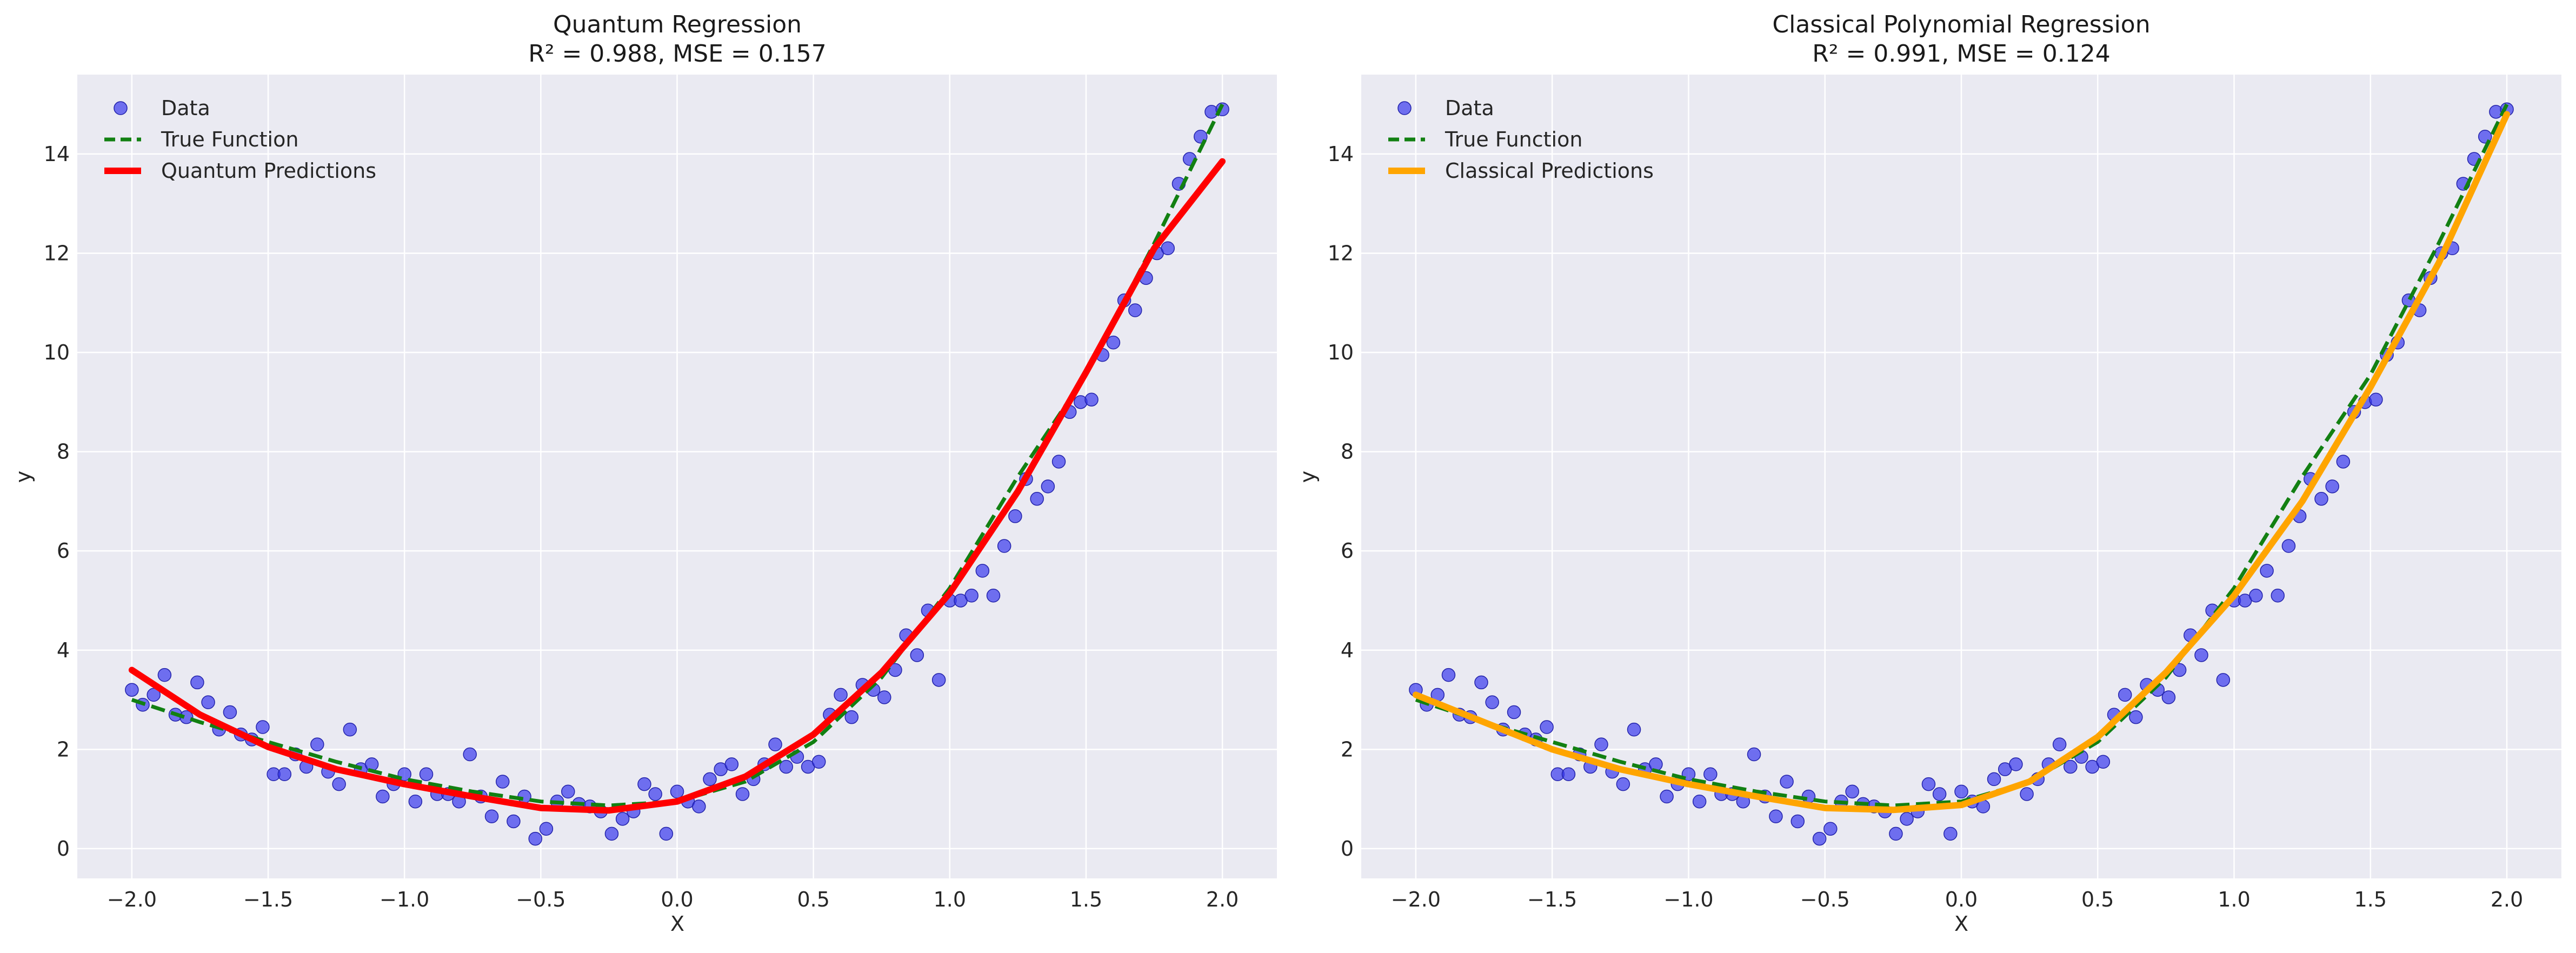 The image size is (2576, 953). I want to click on y-tick-label: 14, so click(1341, 154).